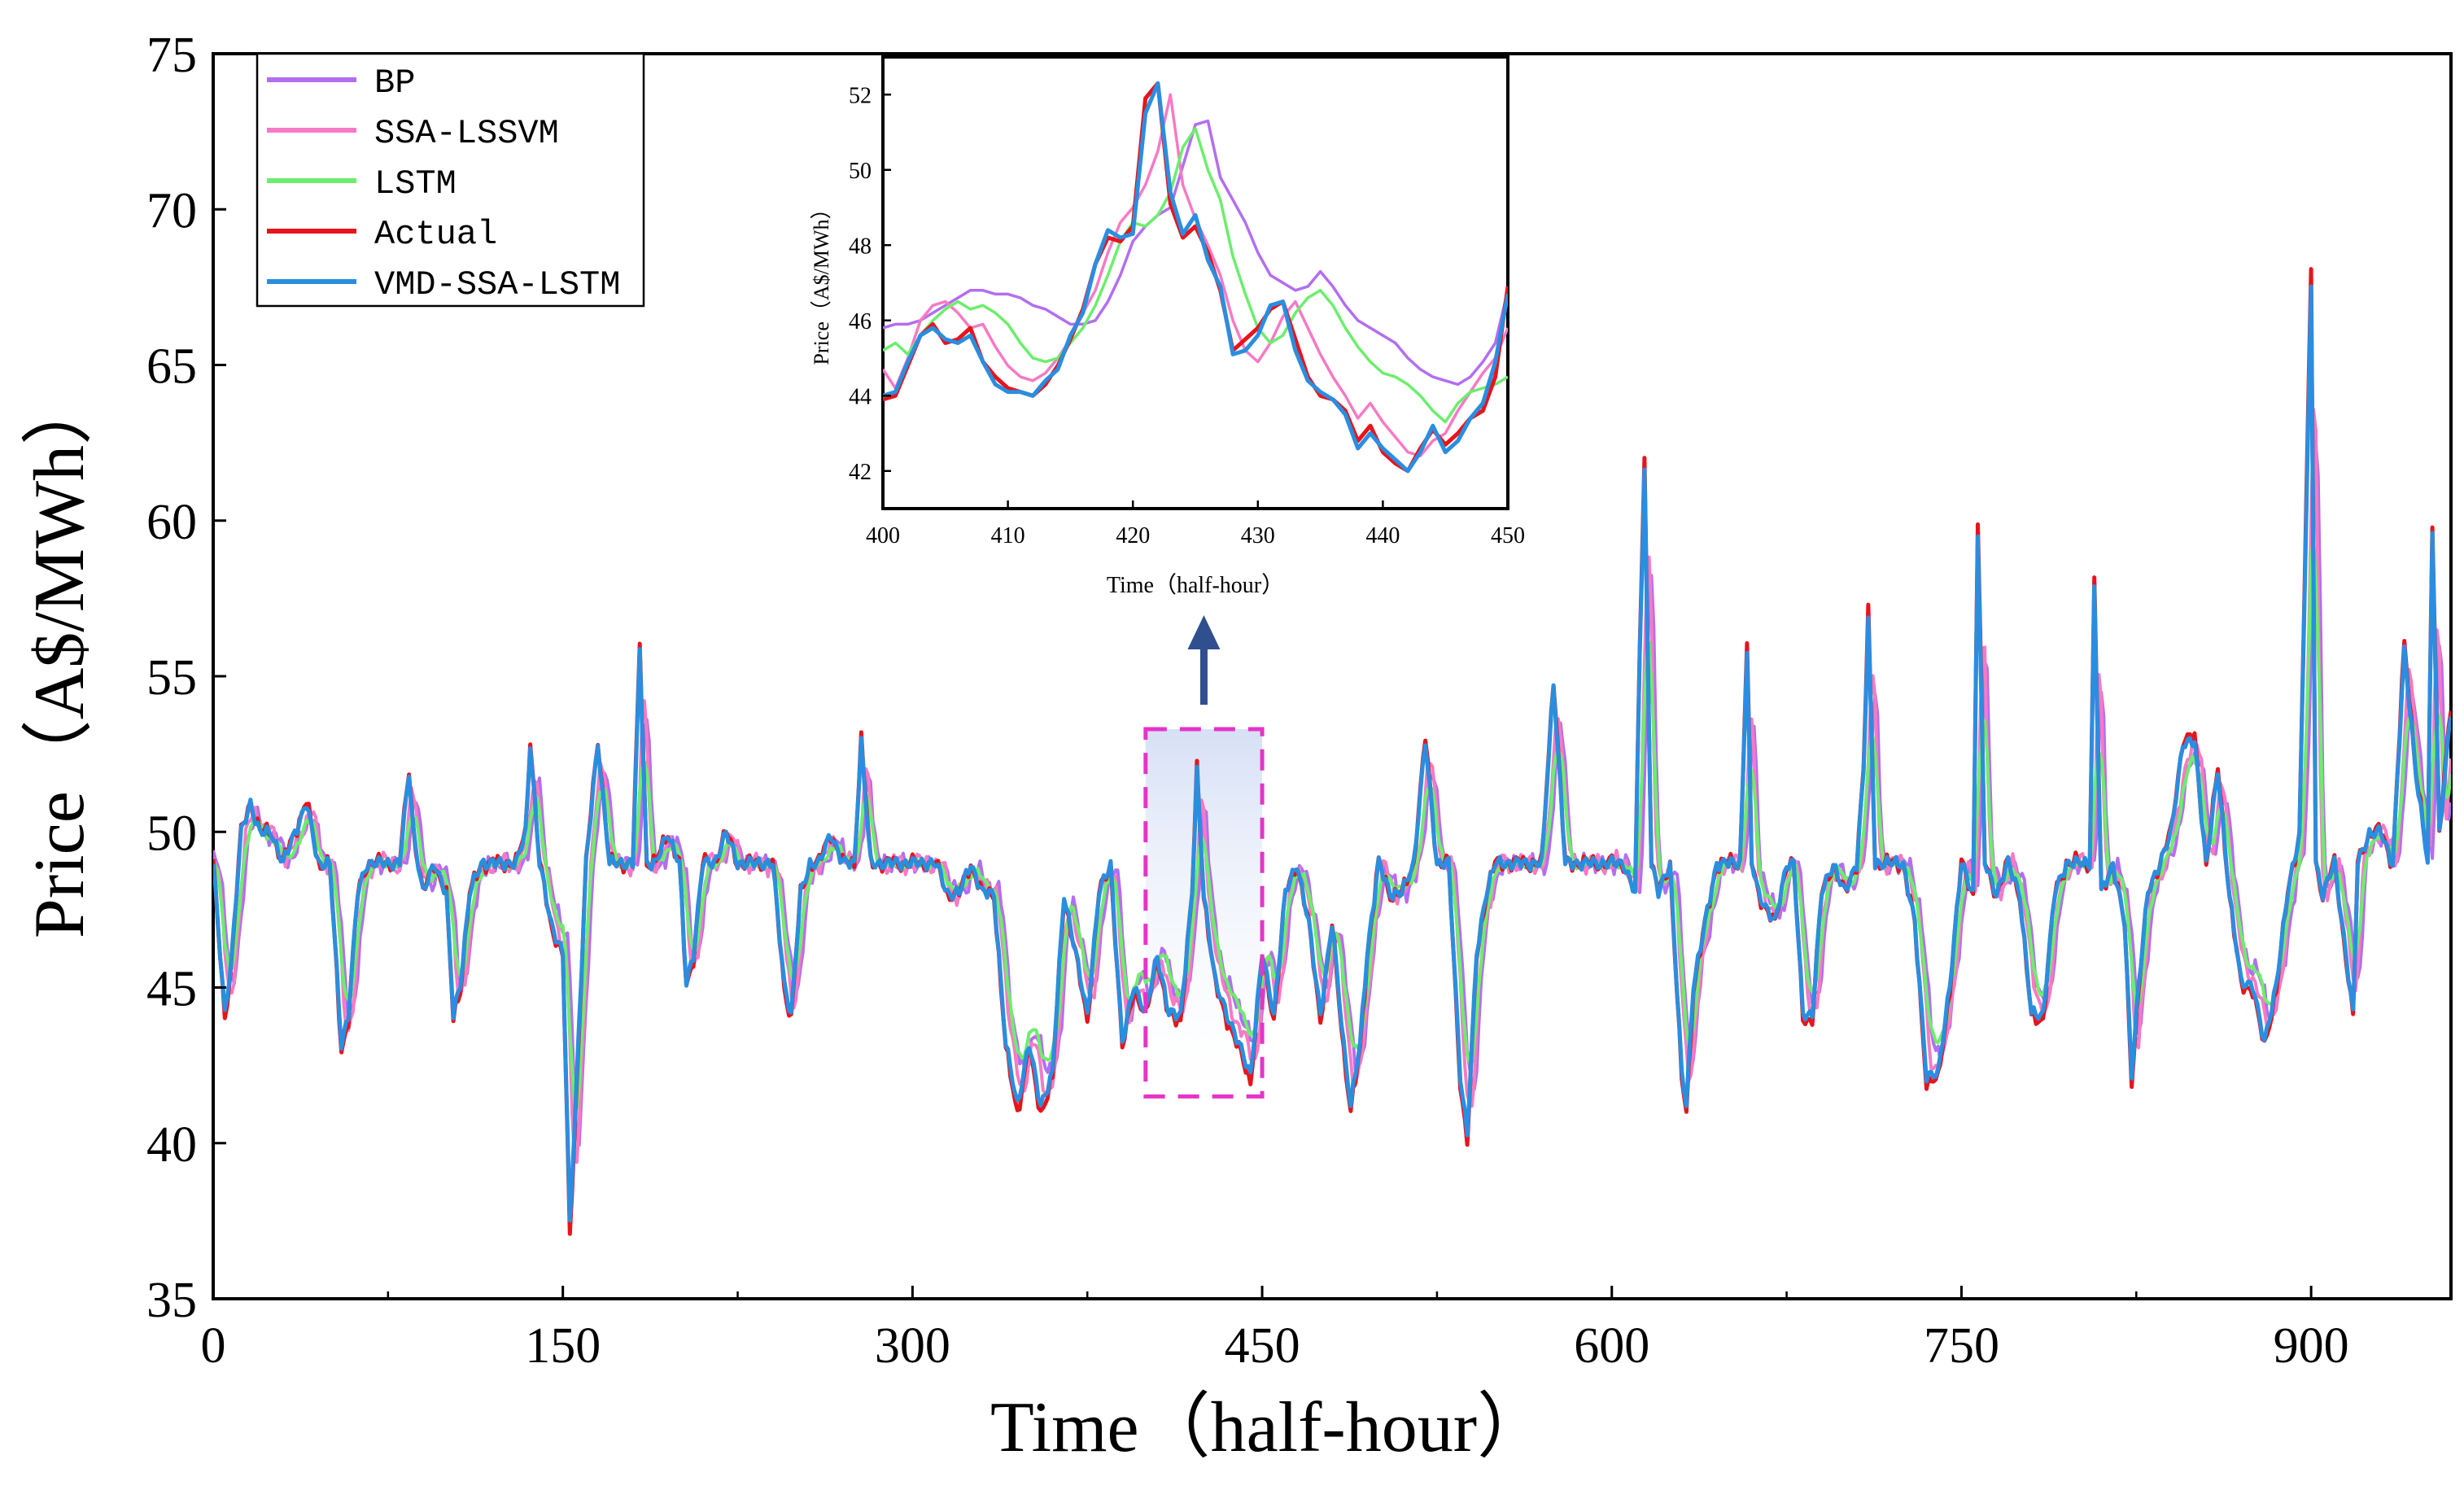 This screenshot has height=1490, width=2464. What do you see at coordinates (860, 321) in the screenshot?
I see `inset-y-tick-label: 46` at bounding box center [860, 321].